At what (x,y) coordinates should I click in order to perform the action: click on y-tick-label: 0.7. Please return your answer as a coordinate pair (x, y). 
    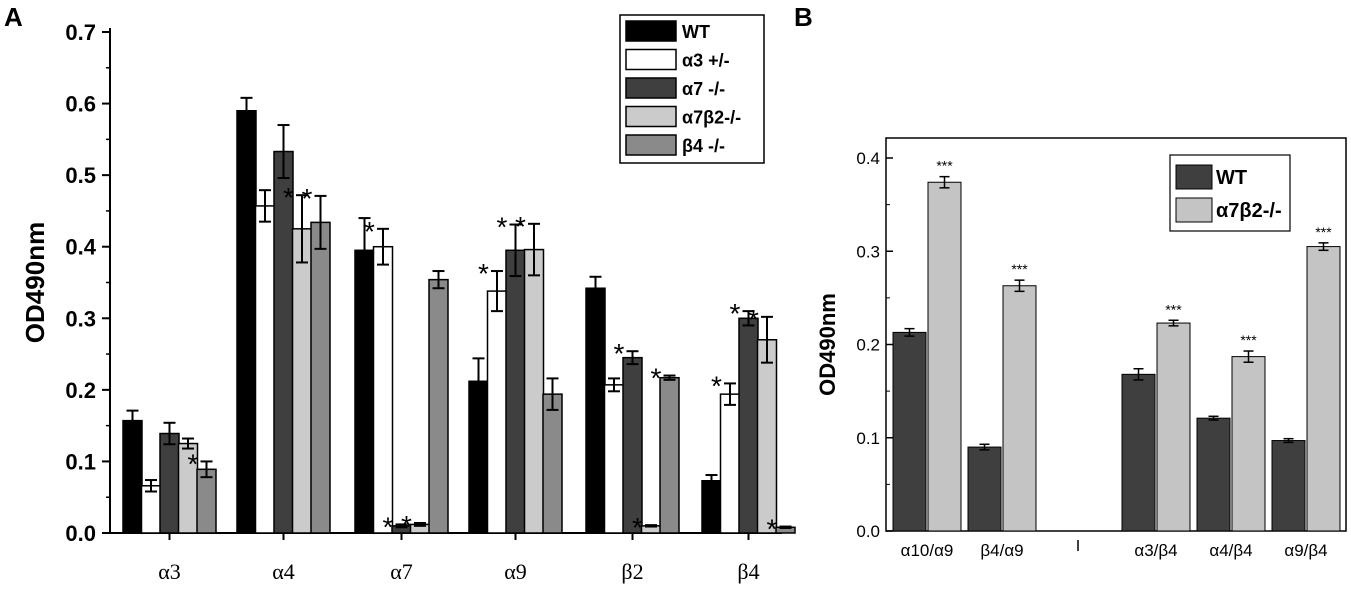
    Looking at the image, I should click on (80, 32).